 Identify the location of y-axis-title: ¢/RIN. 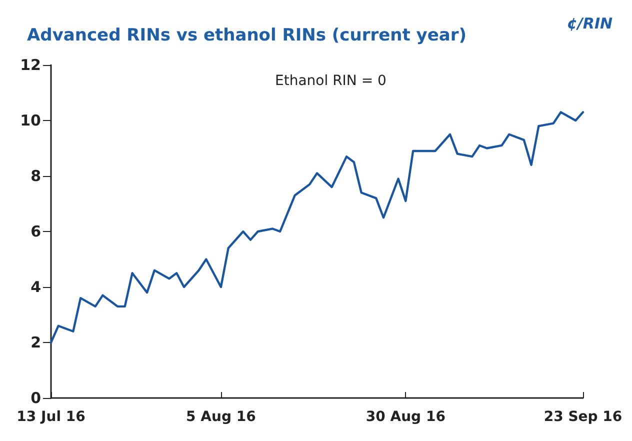
(590, 23).